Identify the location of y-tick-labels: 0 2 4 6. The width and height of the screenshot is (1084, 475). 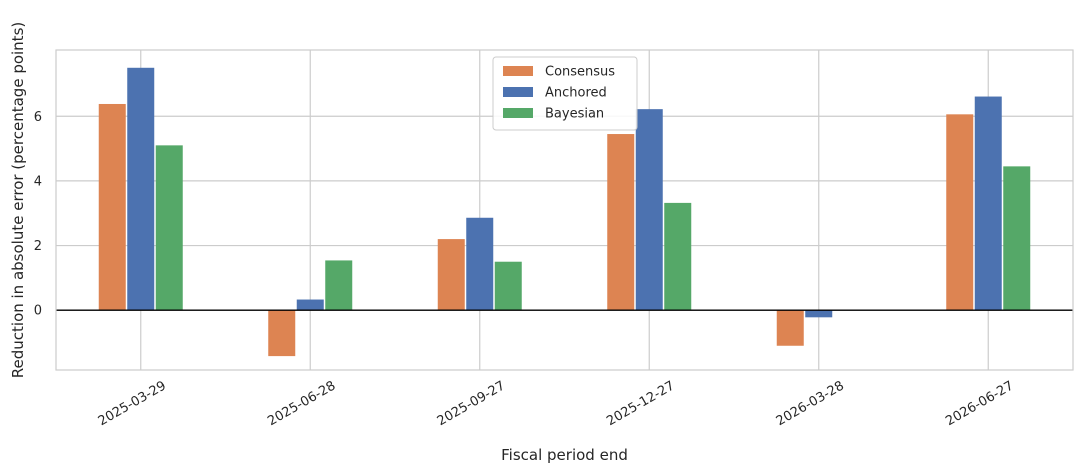
(38, 214).